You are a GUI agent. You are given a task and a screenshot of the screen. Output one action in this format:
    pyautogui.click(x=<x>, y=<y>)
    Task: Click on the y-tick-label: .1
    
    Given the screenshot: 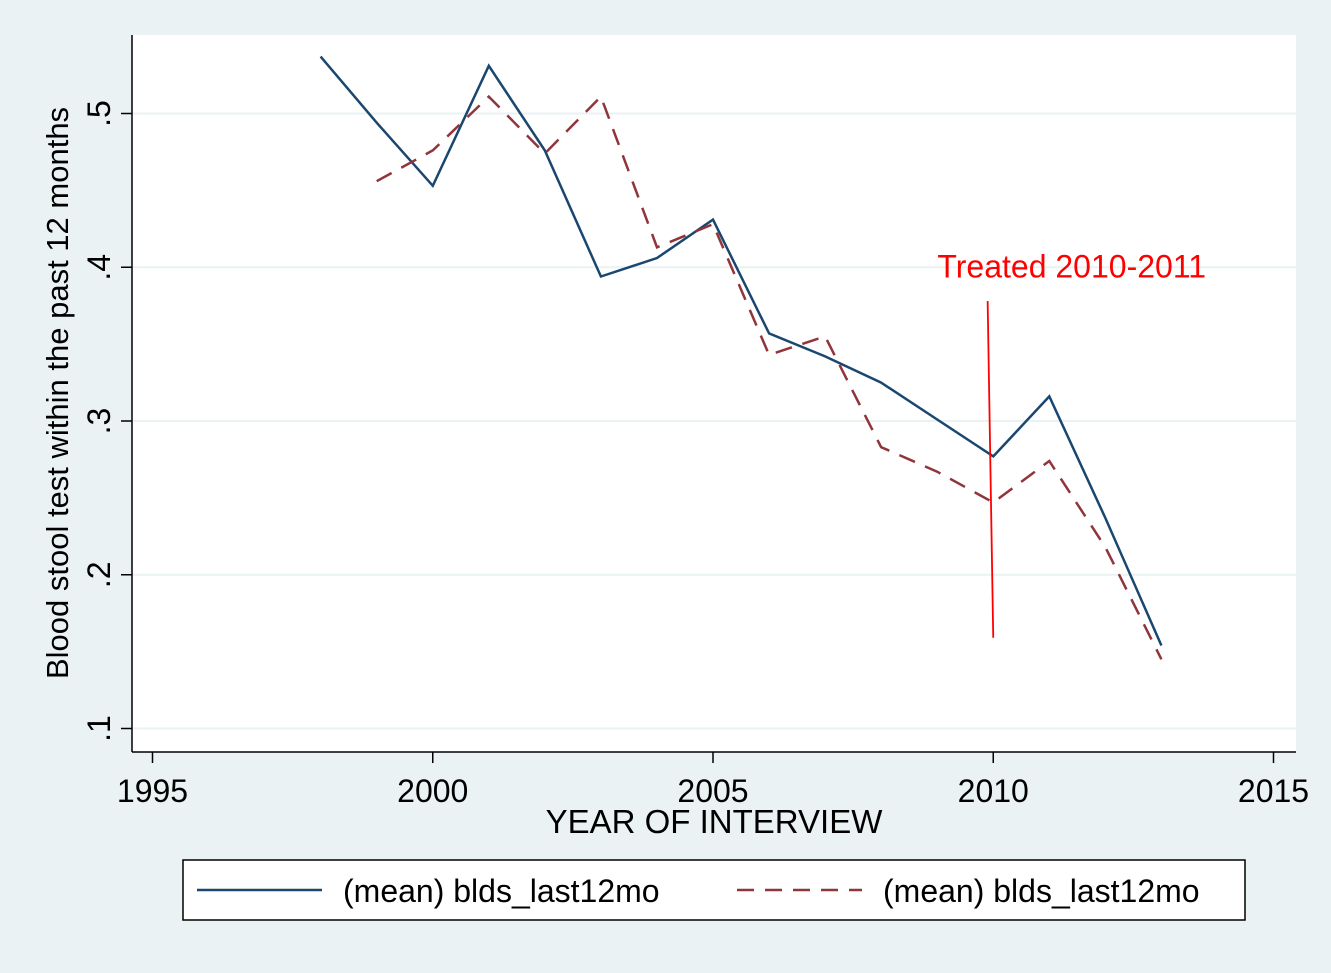 What is the action you would take?
    pyautogui.click(x=99, y=728)
    